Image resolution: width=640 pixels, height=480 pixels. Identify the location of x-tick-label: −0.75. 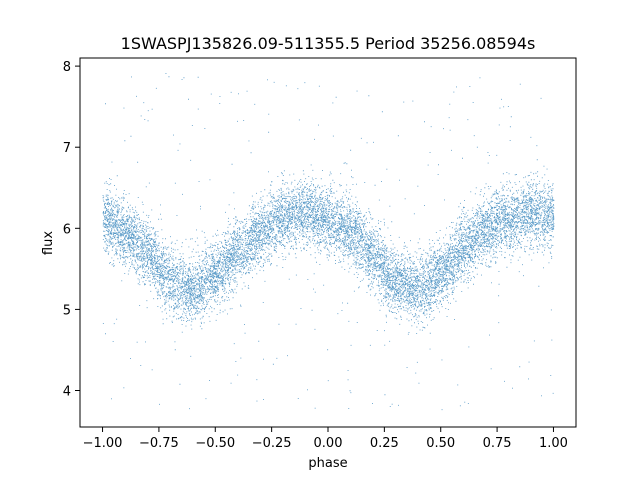
(159, 443).